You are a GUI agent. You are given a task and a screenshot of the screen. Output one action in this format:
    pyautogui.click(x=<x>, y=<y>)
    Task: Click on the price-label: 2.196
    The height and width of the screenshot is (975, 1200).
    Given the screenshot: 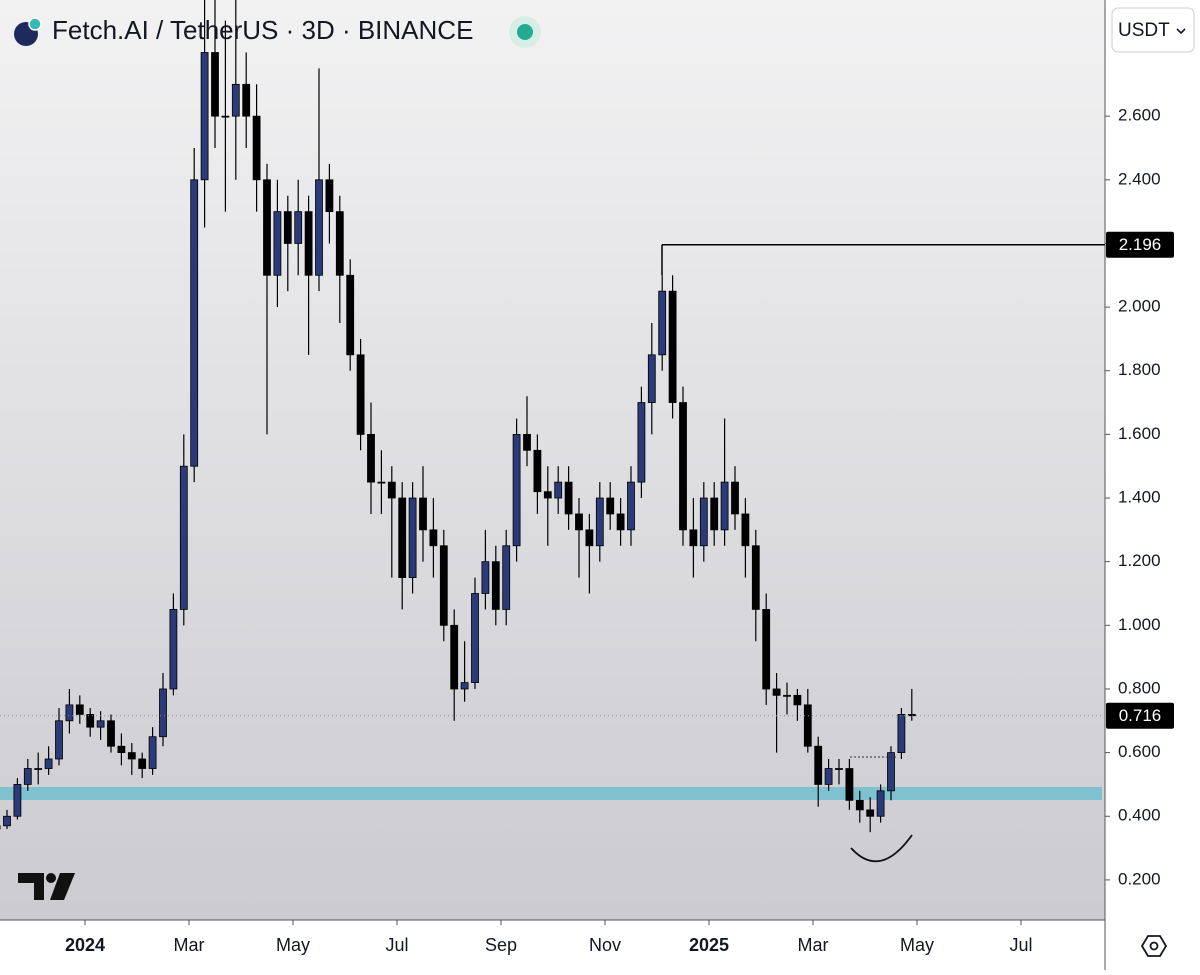 What is the action you would take?
    pyautogui.click(x=1140, y=244)
    